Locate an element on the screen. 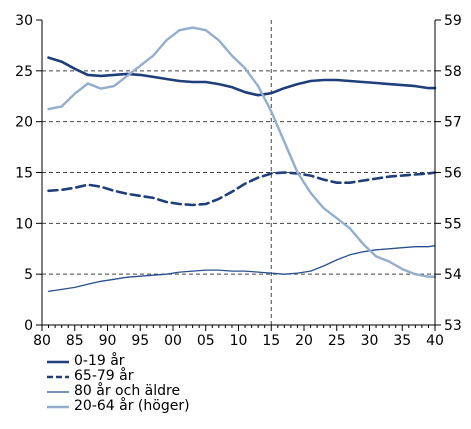 Image resolution: width=471 pixels, height=429 pixels. right-tick-label: 53 is located at coordinates (453, 326).